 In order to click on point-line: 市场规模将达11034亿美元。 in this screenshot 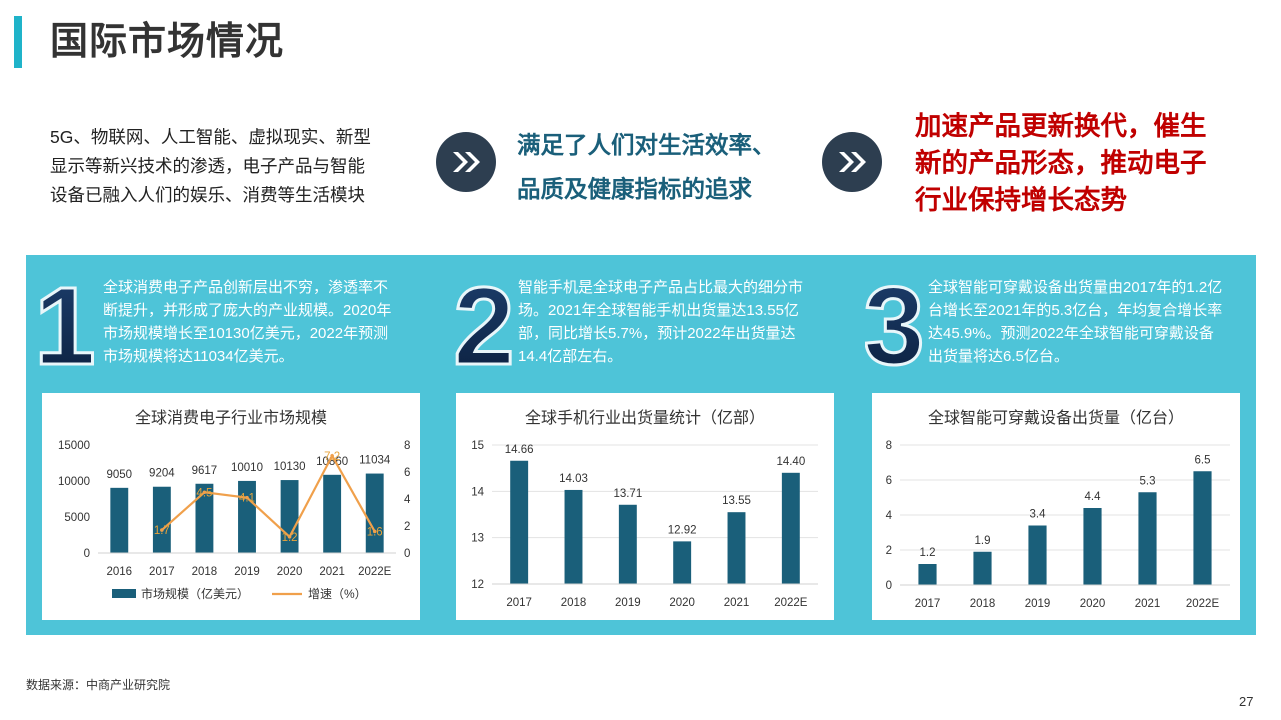, I will do `click(198, 356)`.